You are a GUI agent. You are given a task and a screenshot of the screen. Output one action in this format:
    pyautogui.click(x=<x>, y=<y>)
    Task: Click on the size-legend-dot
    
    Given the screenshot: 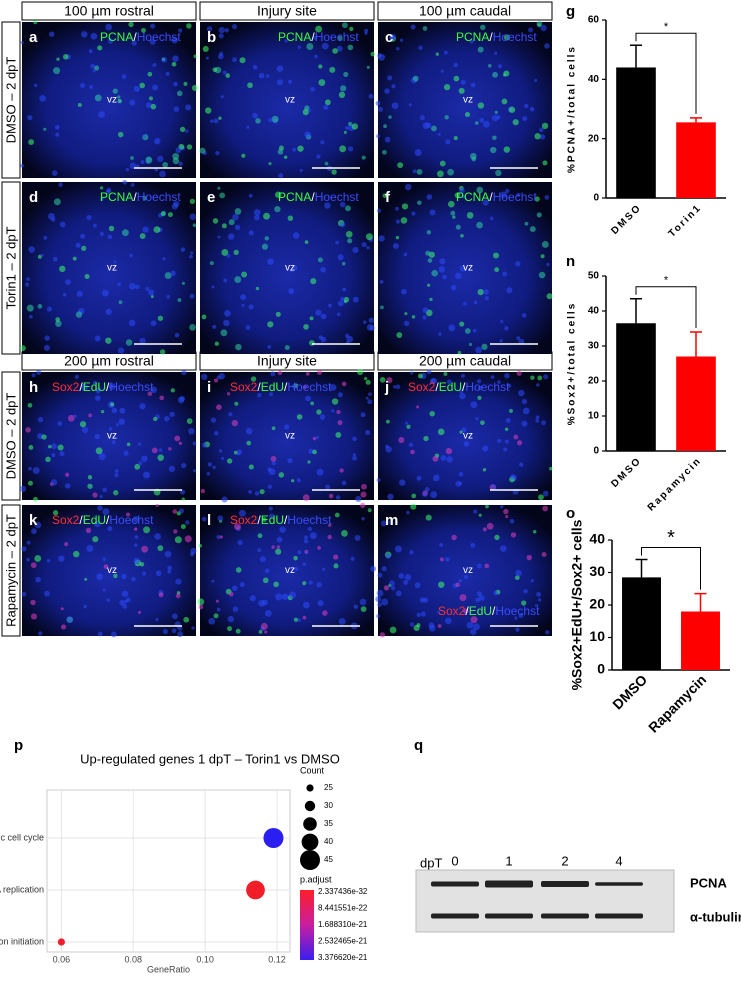 What is the action you would take?
    pyautogui.click(x=310, y=860)
    